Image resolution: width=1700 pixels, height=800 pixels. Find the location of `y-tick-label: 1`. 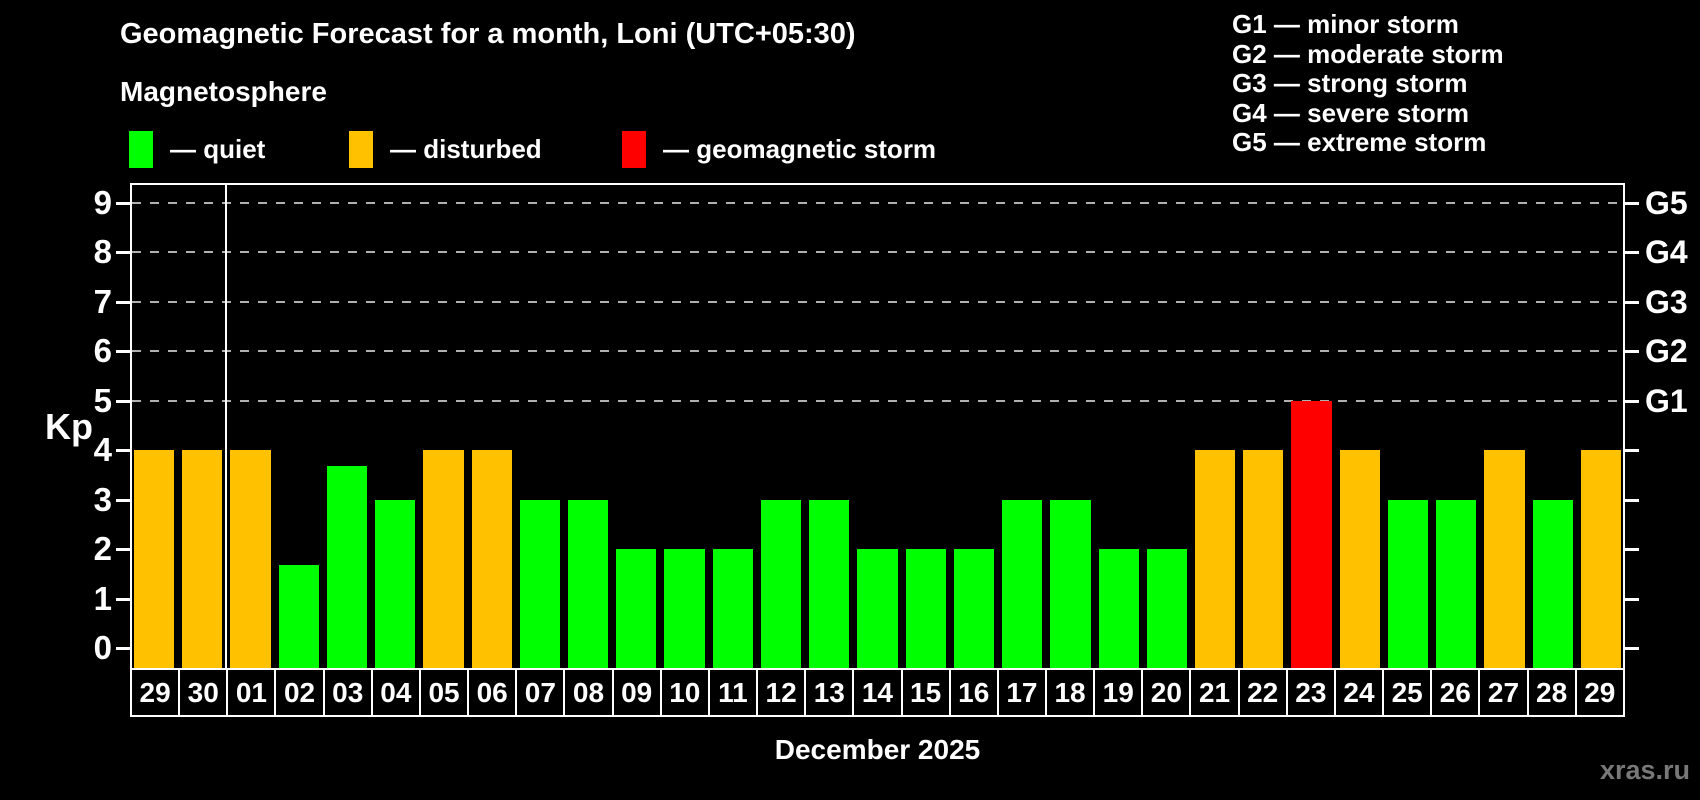

y-tick-label: 1 is located at coordinates (102, 598).